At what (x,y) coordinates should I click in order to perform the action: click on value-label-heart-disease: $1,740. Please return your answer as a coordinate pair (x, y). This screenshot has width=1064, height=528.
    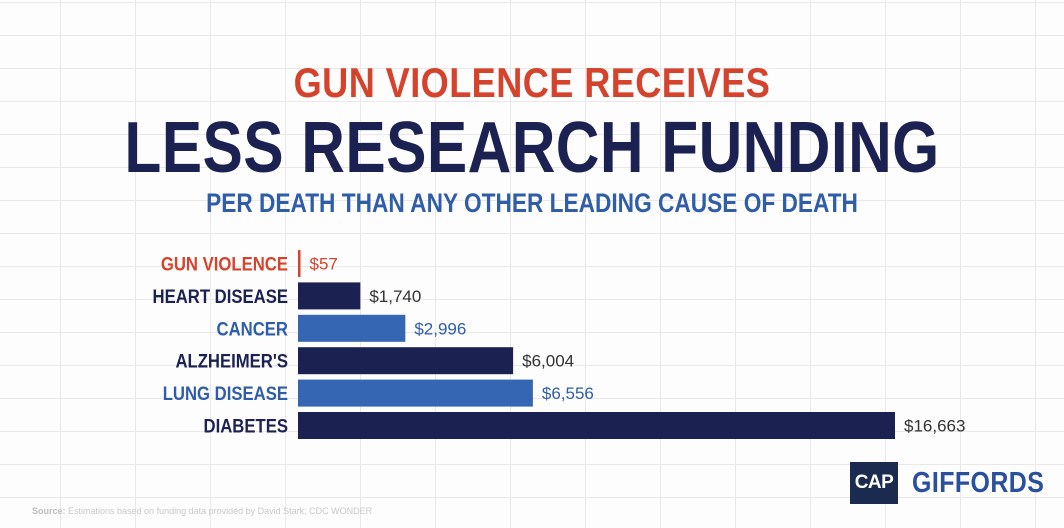
    Looking at the image, I should click on (395, 296).